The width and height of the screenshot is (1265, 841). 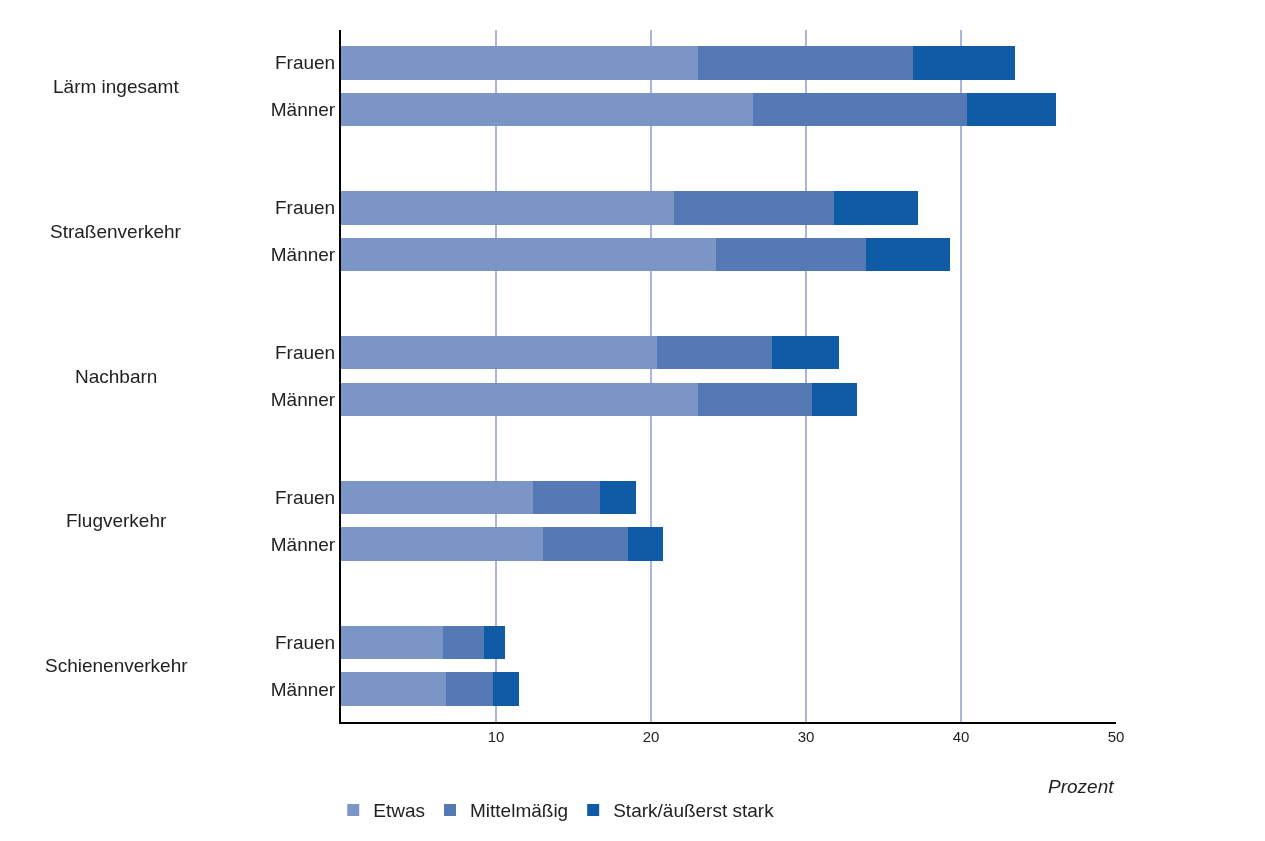 What do you see at coordinates (806, 736) in the screenshot?
I see `x-tick-label: 30` at bounding box center [806, 736].